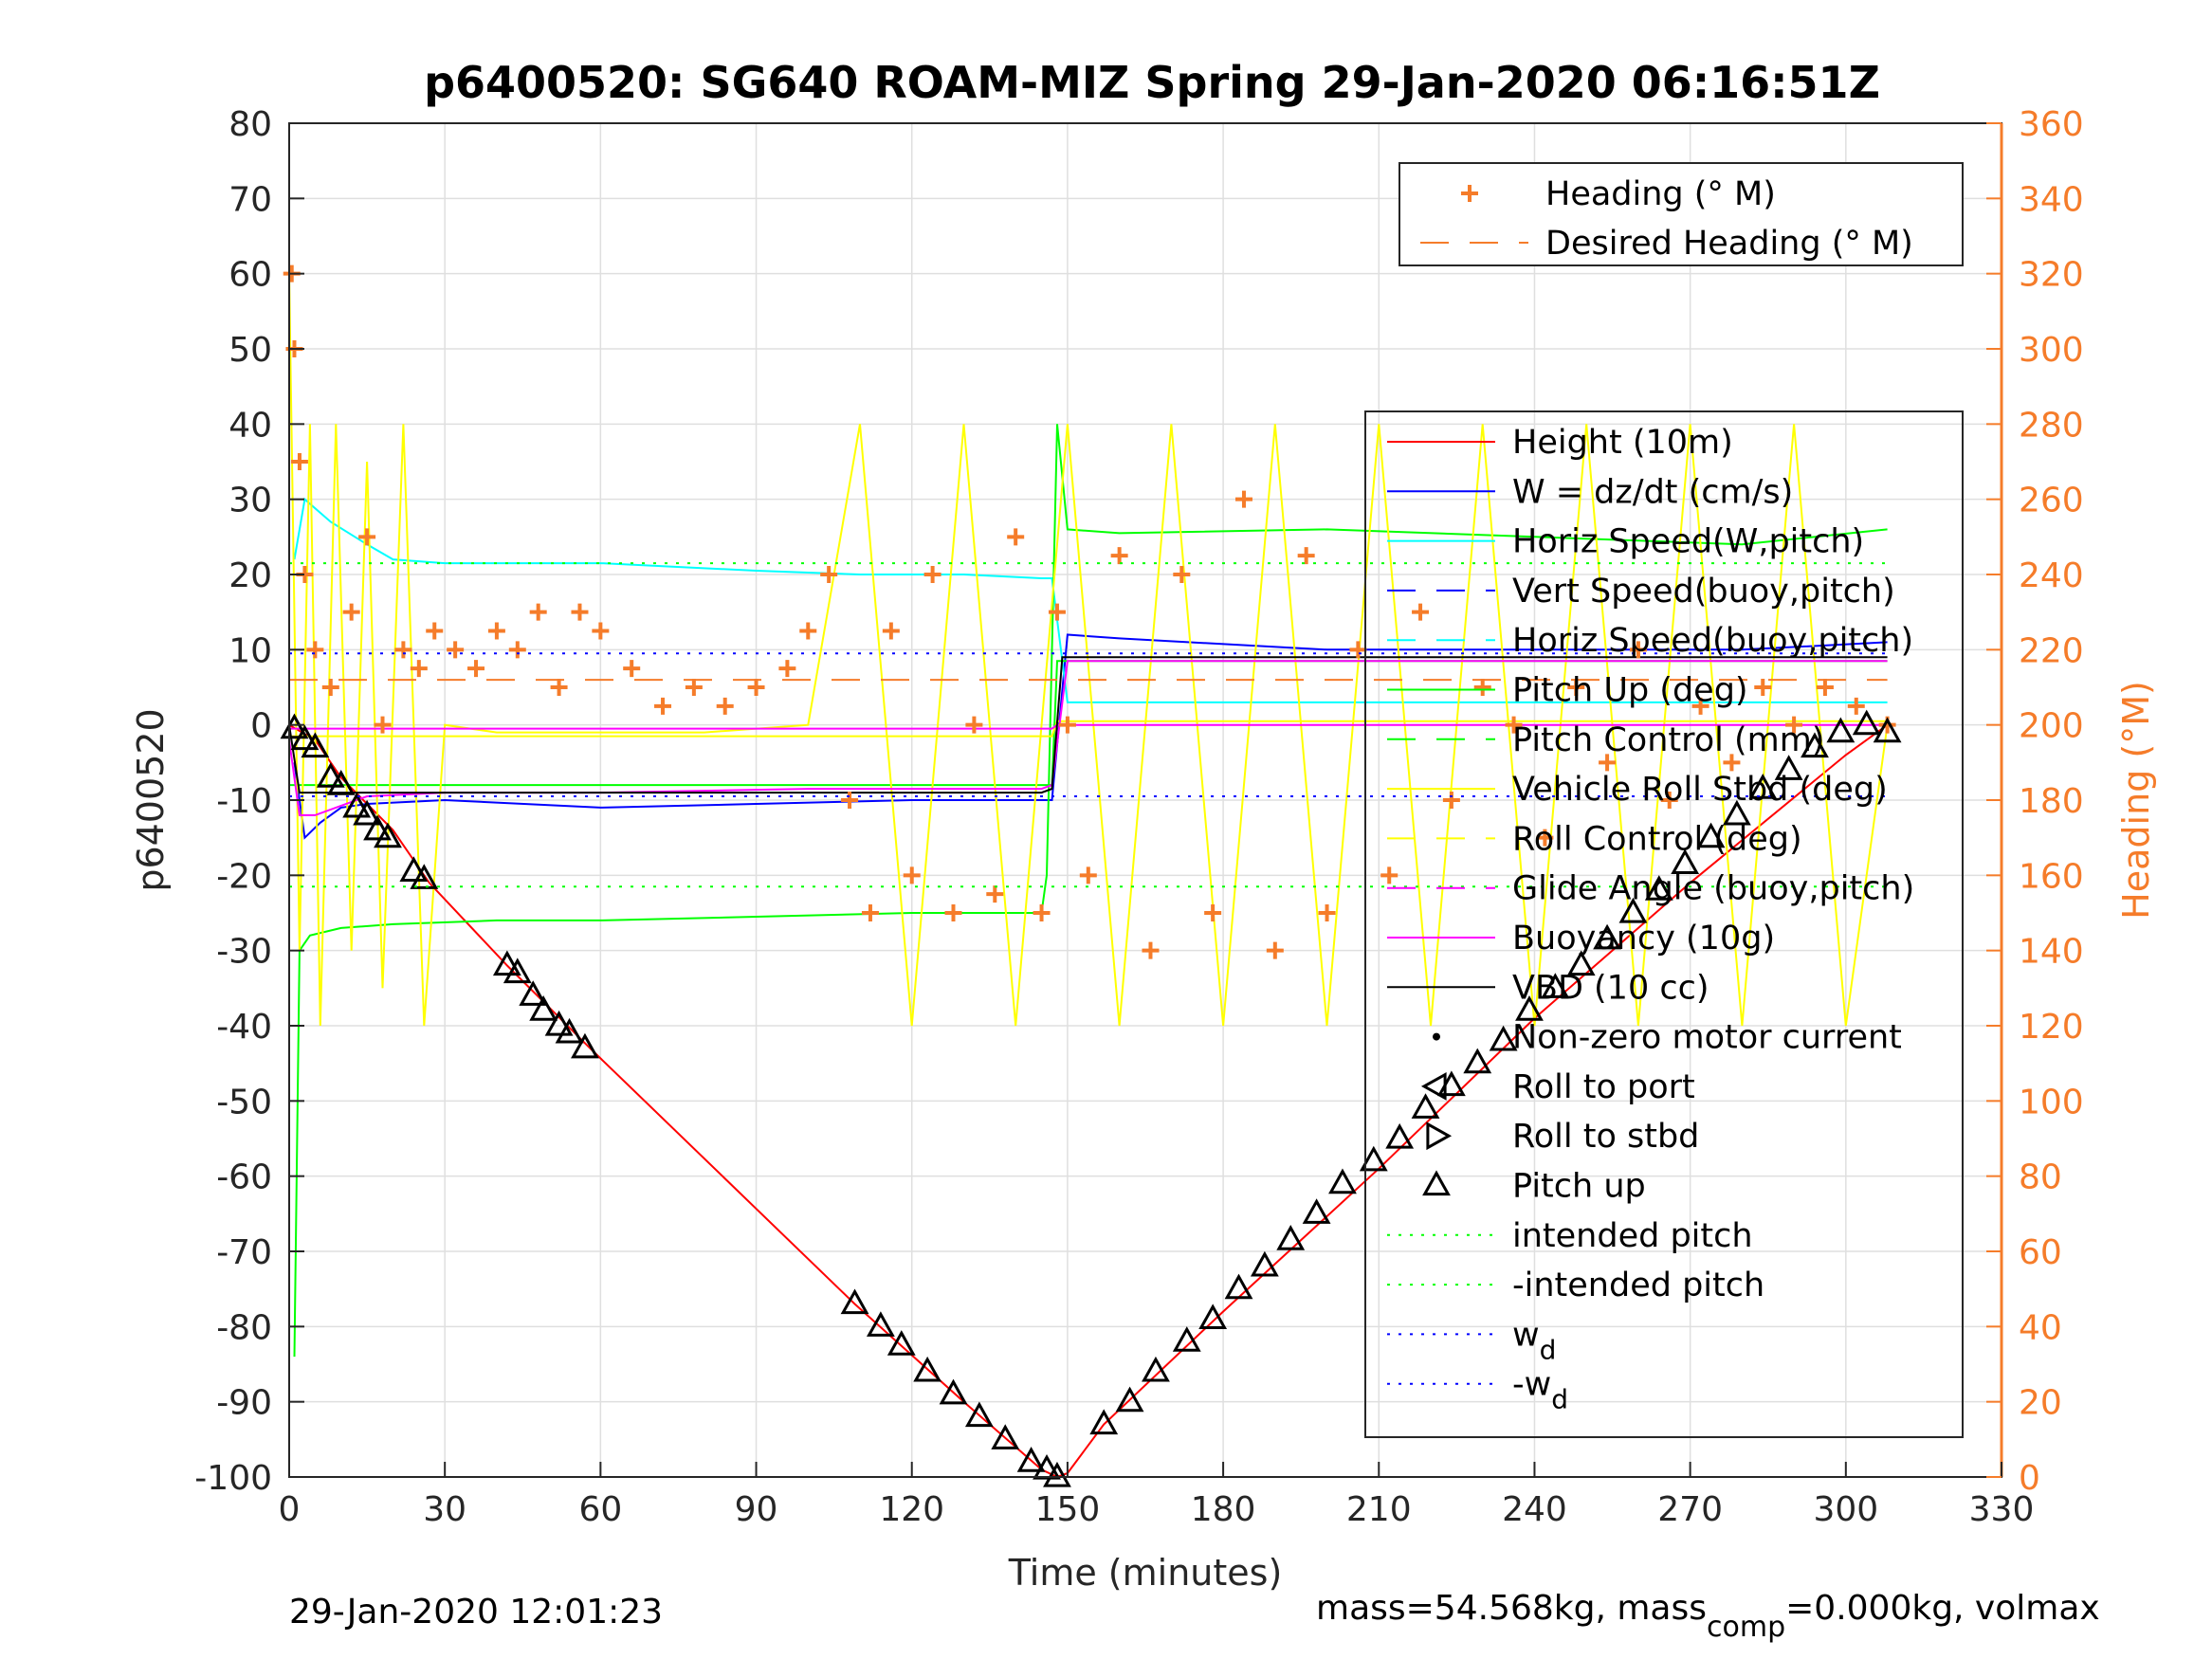 This screenshot has width=2212, height=1659. I want to click on y-tick-label: -20, so click(244, 876).